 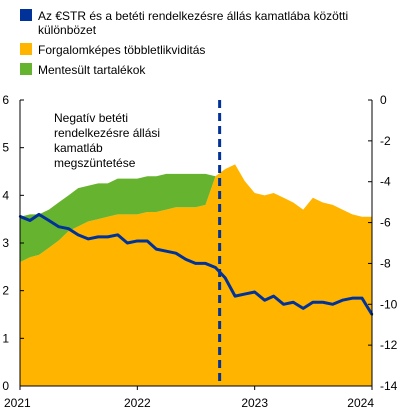 I want to click on legend-label-spread-2: különbözet, so click(x=67, y=30).